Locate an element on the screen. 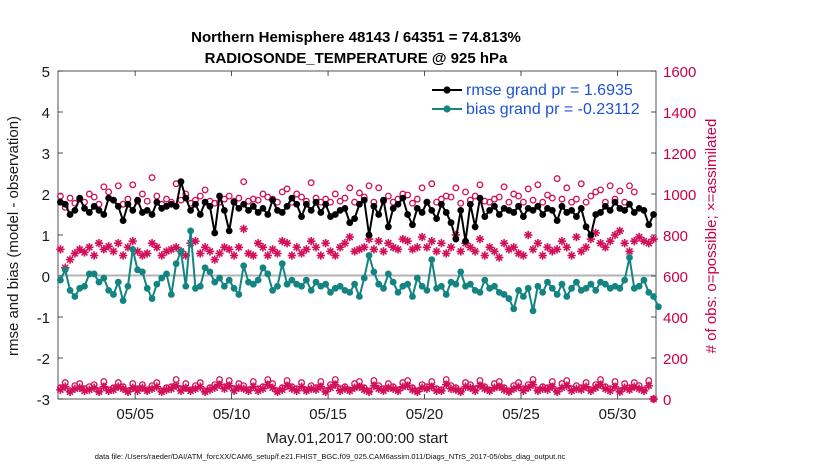 Image resolution: width=830 pixels, height=470 pixels. legend-rmse-label: rmse grand pr = 1.6935 is located at coordinates (549, 90).